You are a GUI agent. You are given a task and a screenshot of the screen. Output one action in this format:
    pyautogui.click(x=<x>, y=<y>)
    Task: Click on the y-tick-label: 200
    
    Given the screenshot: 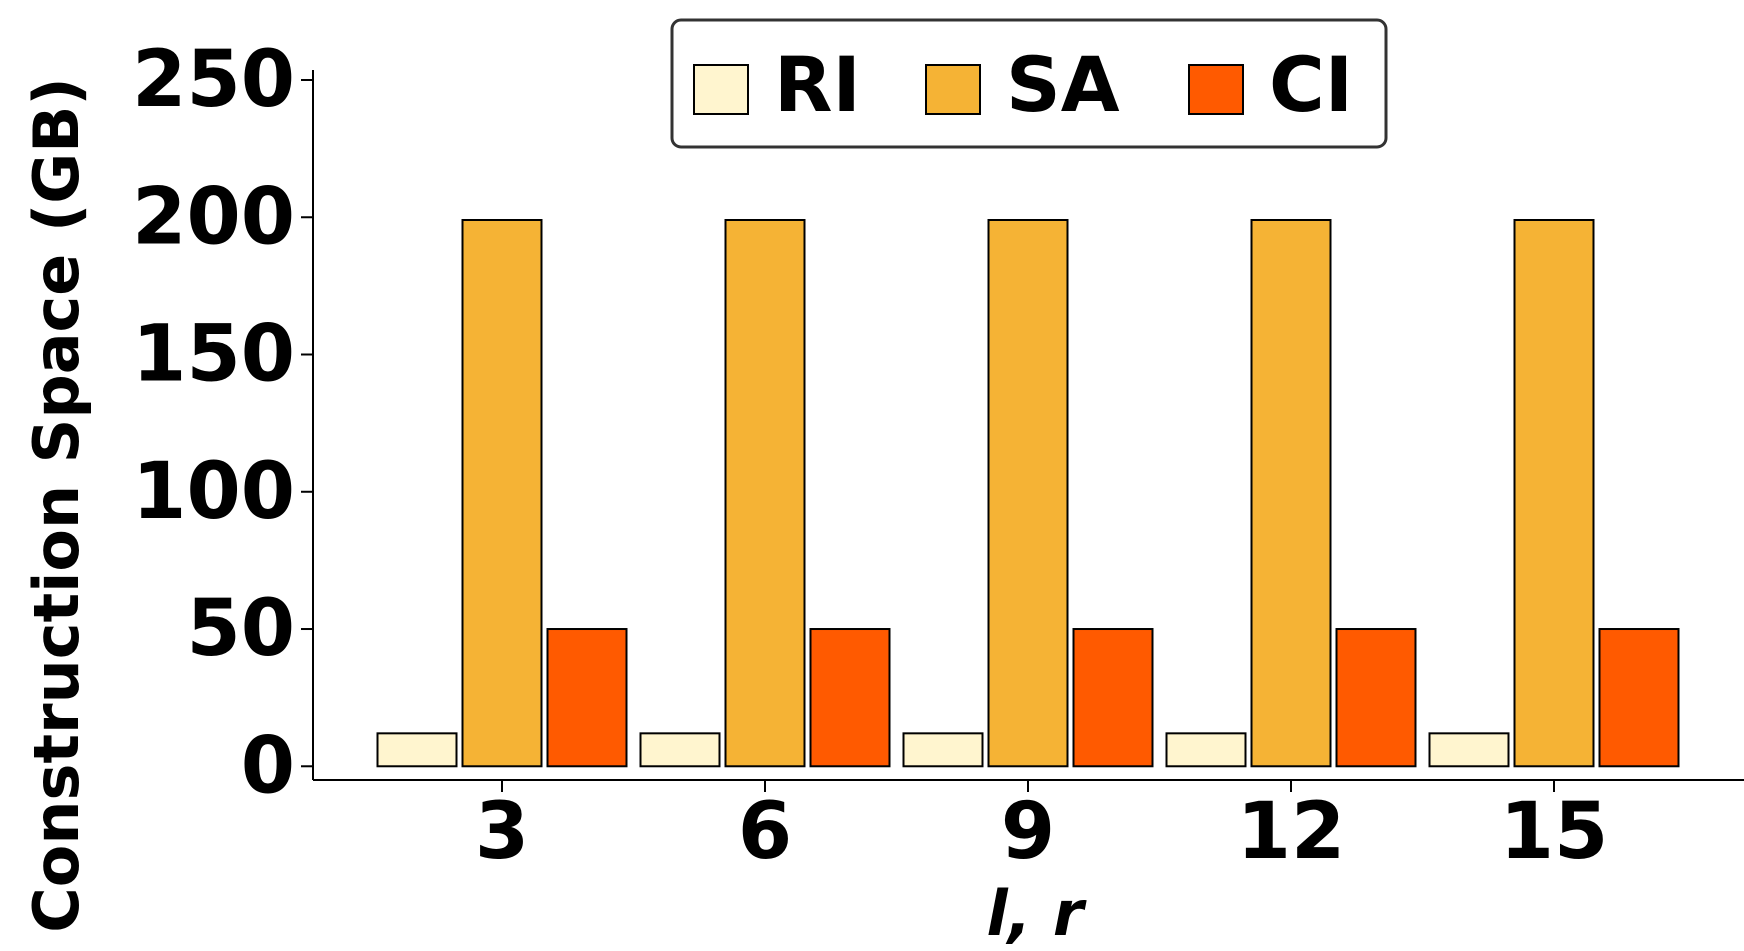 What is the action you would take?
    pyautogui.click(x=213, y=217)
    